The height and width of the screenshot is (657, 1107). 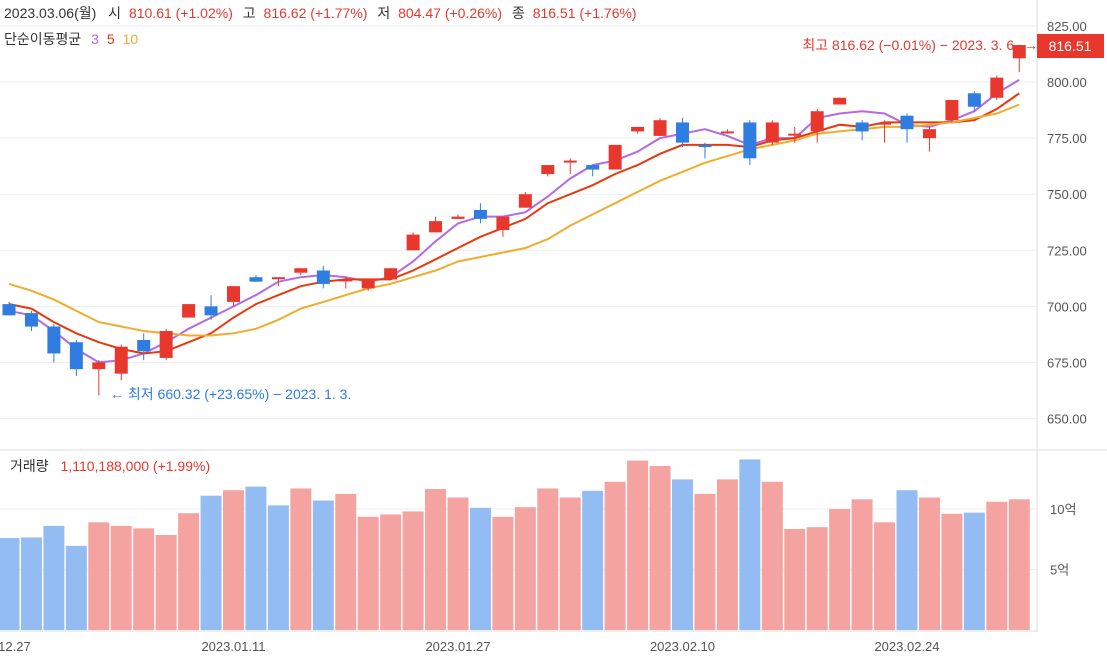 What do you see at coordinates (1063, 509) in the screenshot?
I see `volume-tick-label: 10억` at bounding box center [1063, 509].